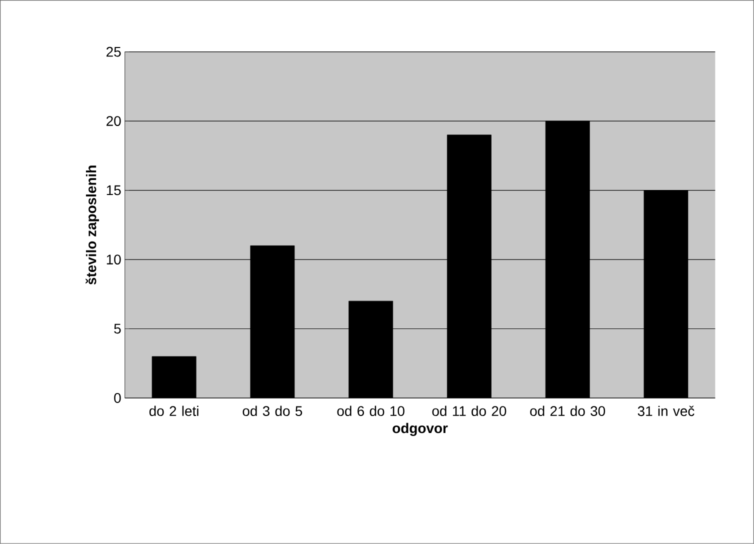  Describe the element at coordinates (113, 121) in the screenshot. I see `y-tick-label: 20` at that location.